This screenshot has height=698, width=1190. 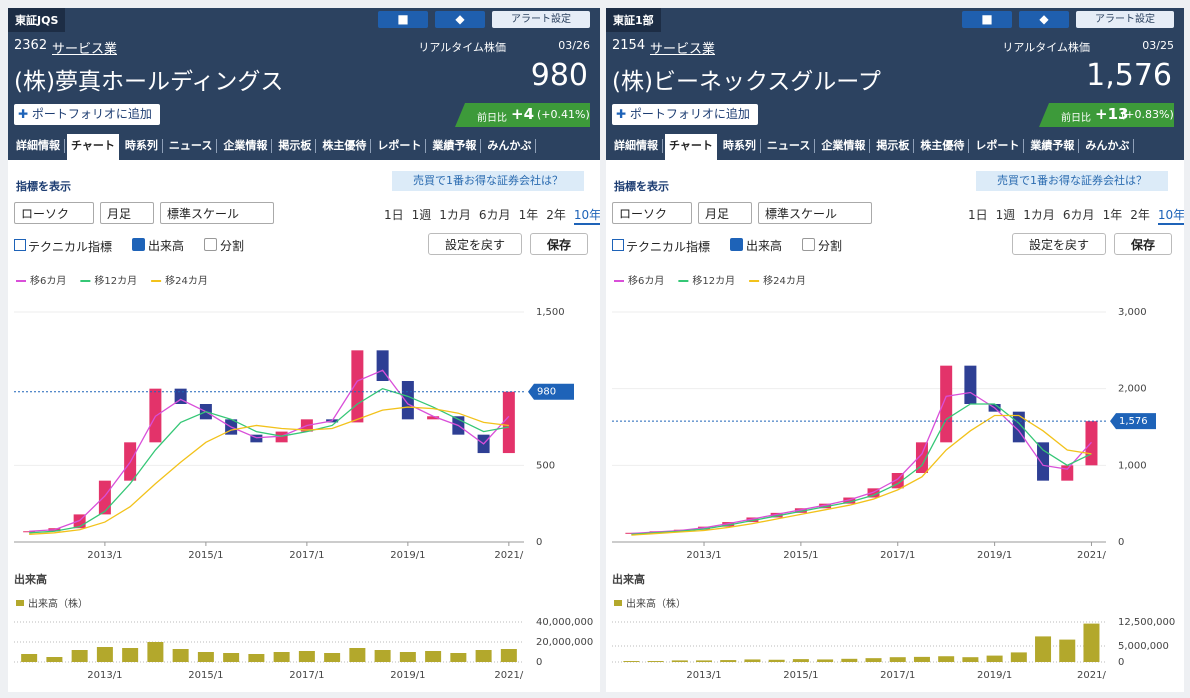 I want to click on y-tick-label: 12,500,000, so click(x=1146, y=622).